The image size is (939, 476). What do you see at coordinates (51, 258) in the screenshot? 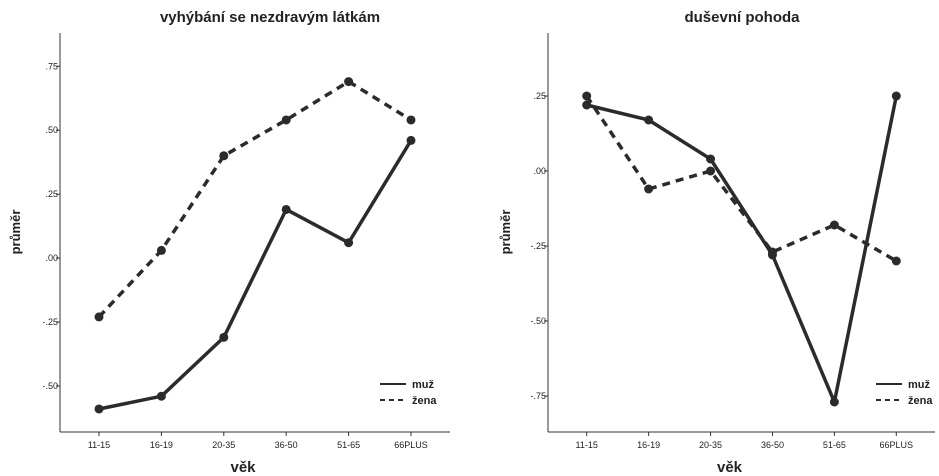
I see `chart1-y-tick-label: .00` at bounding box center [51, 258].